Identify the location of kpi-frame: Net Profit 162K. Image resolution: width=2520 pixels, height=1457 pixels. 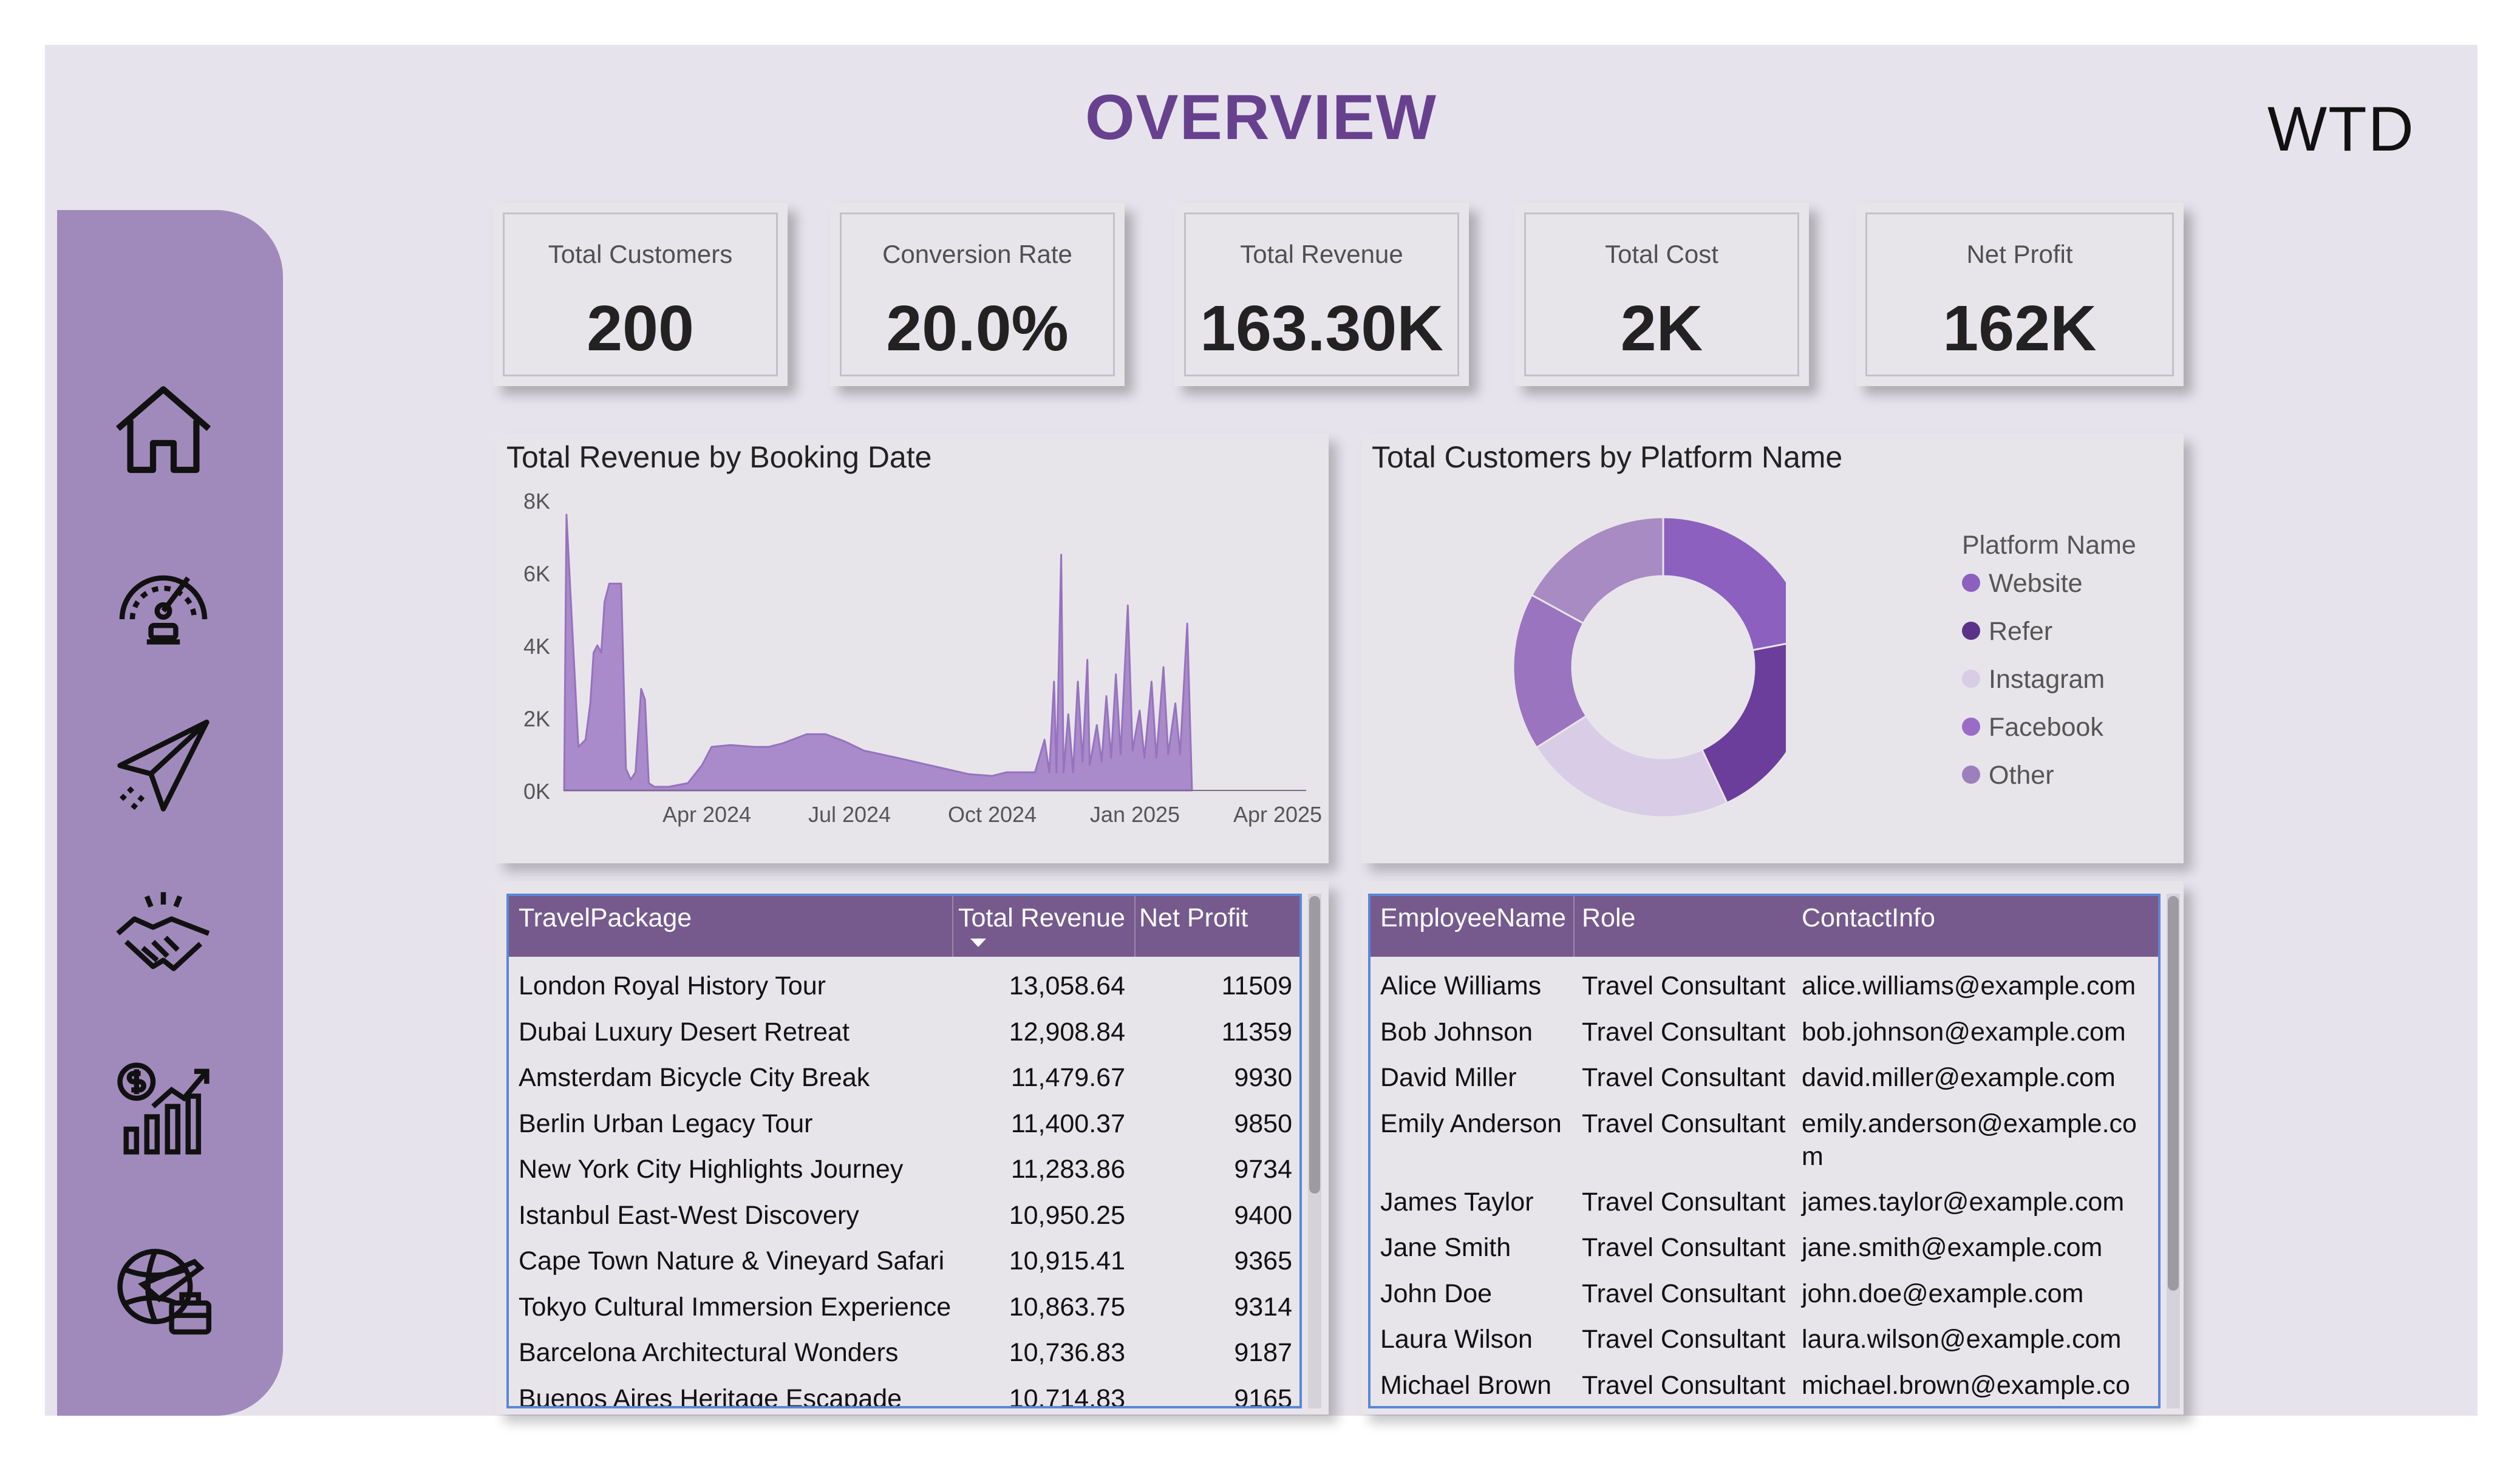
(2019, 294).